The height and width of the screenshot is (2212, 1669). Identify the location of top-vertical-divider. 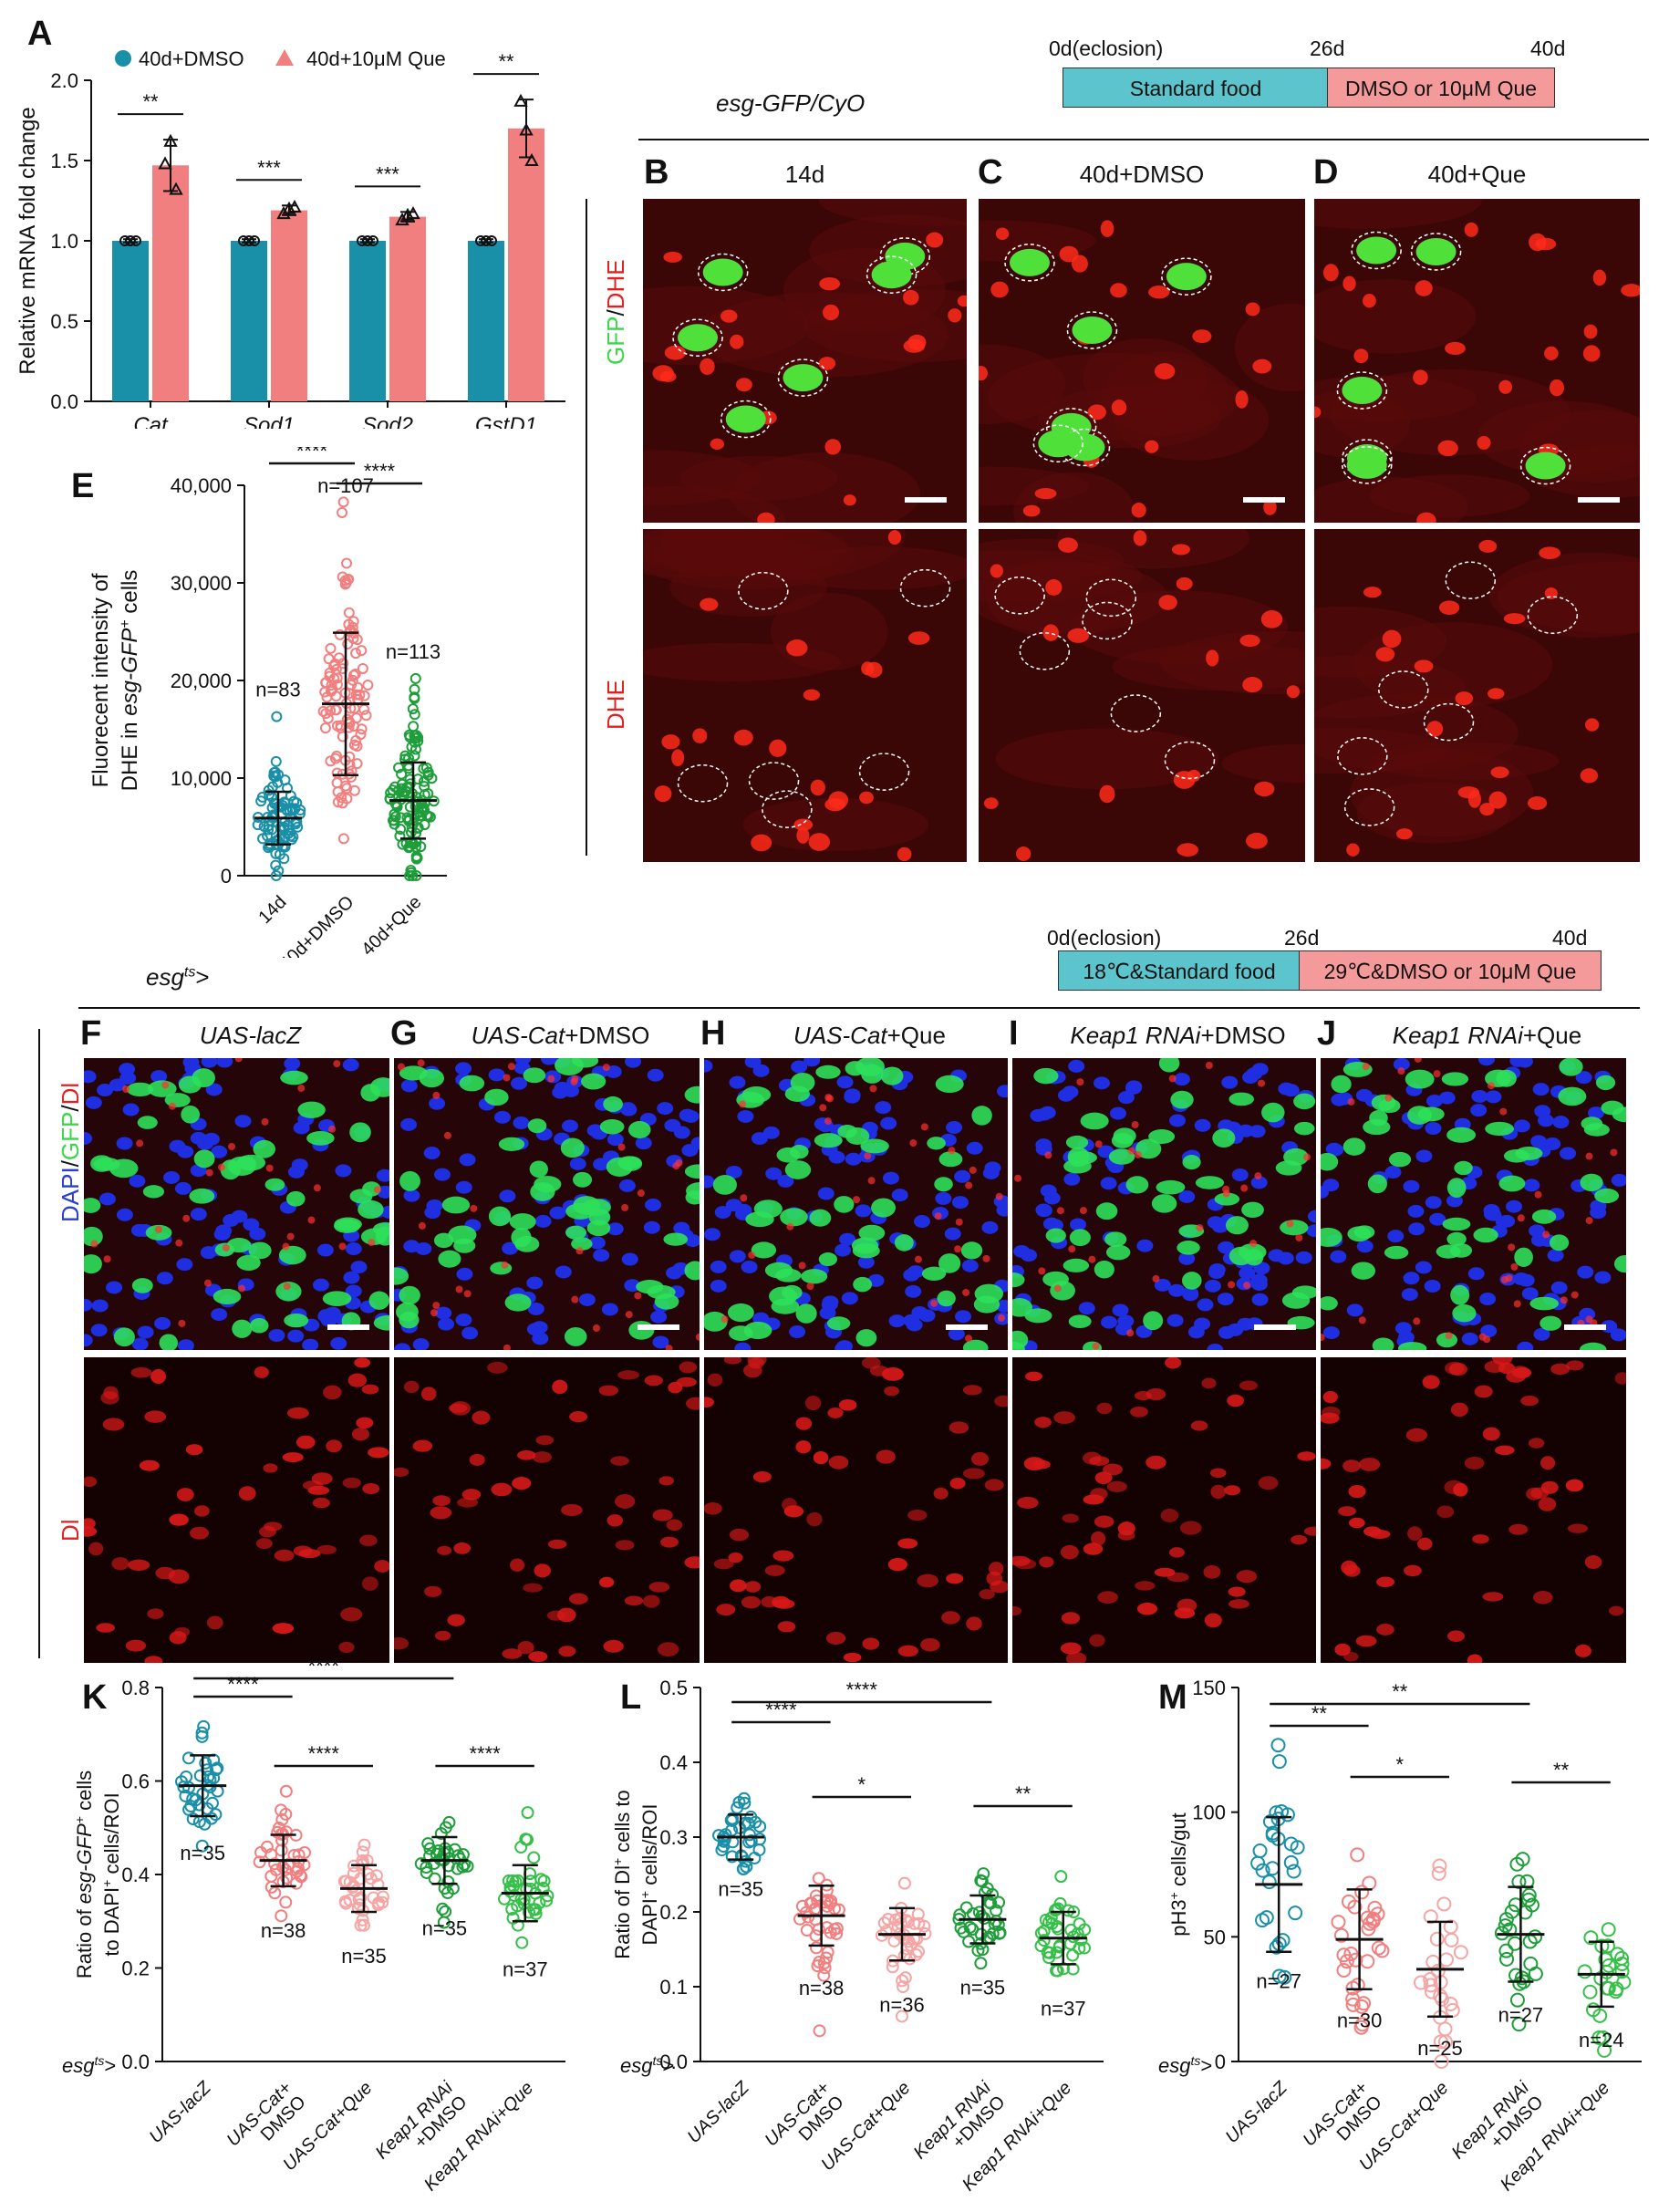
(586, 527).